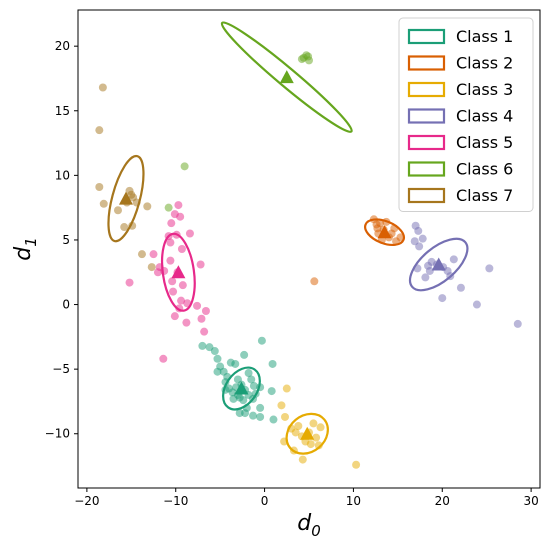  What do you see at coordinates (57, 434) in the screenshot?
I see `y-tick-label: −10` at bounding box center [57, 434].